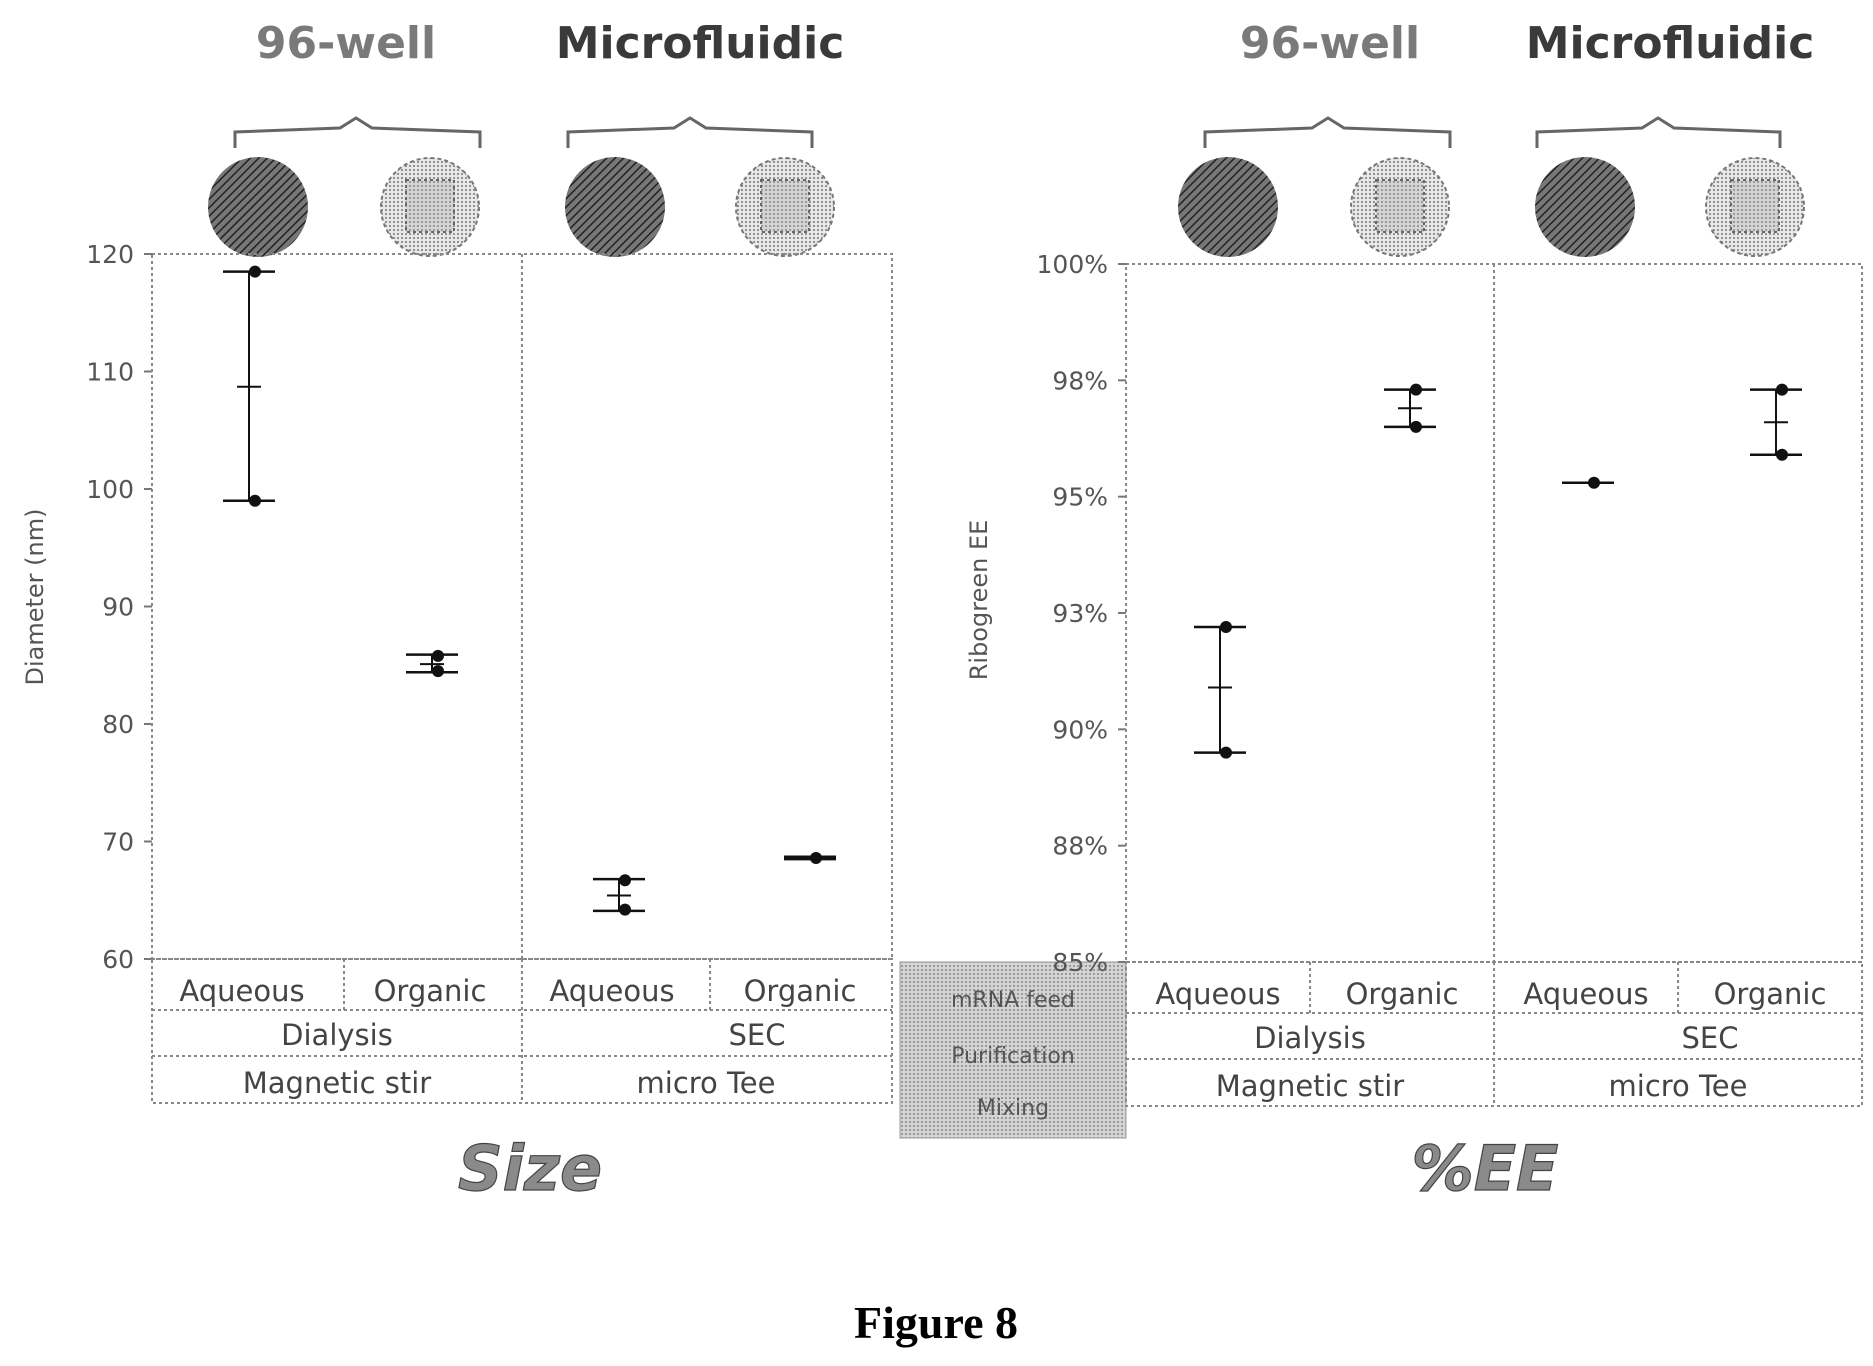  I want to click on row-label-mixing: Mixing, so click(1013, 1108).